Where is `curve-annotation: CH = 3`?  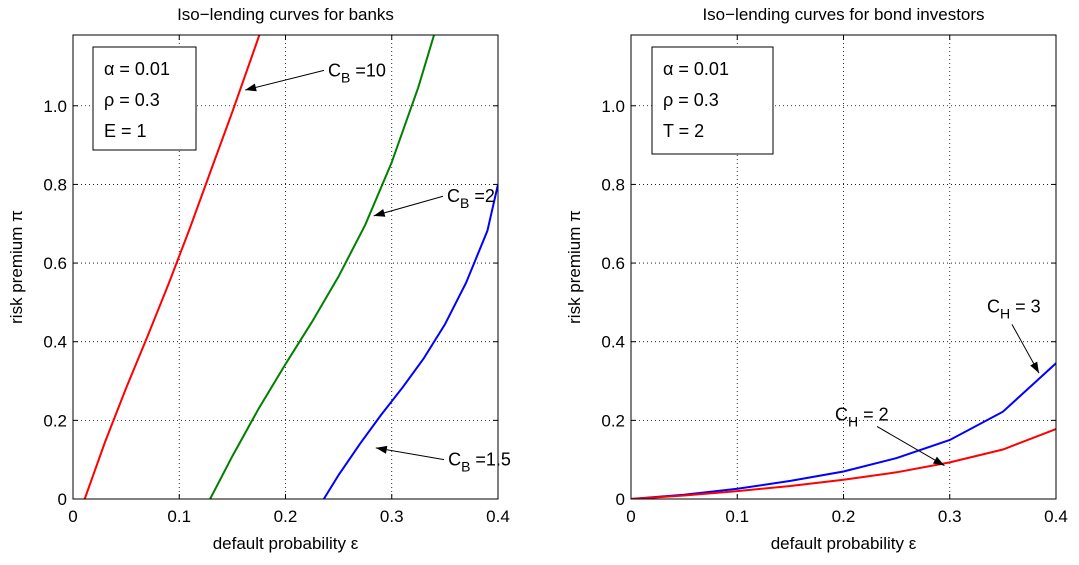
curve-annotation: CH = 3 is located at coordinates (1014, 308).